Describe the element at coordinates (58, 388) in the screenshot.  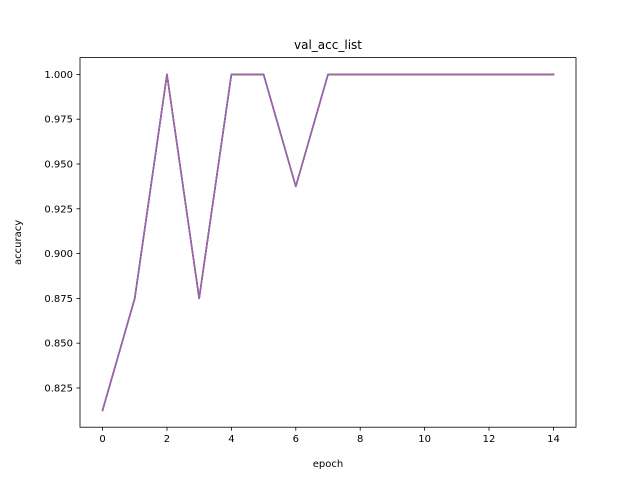
I see `y-tick-label: 0.825` at that location.